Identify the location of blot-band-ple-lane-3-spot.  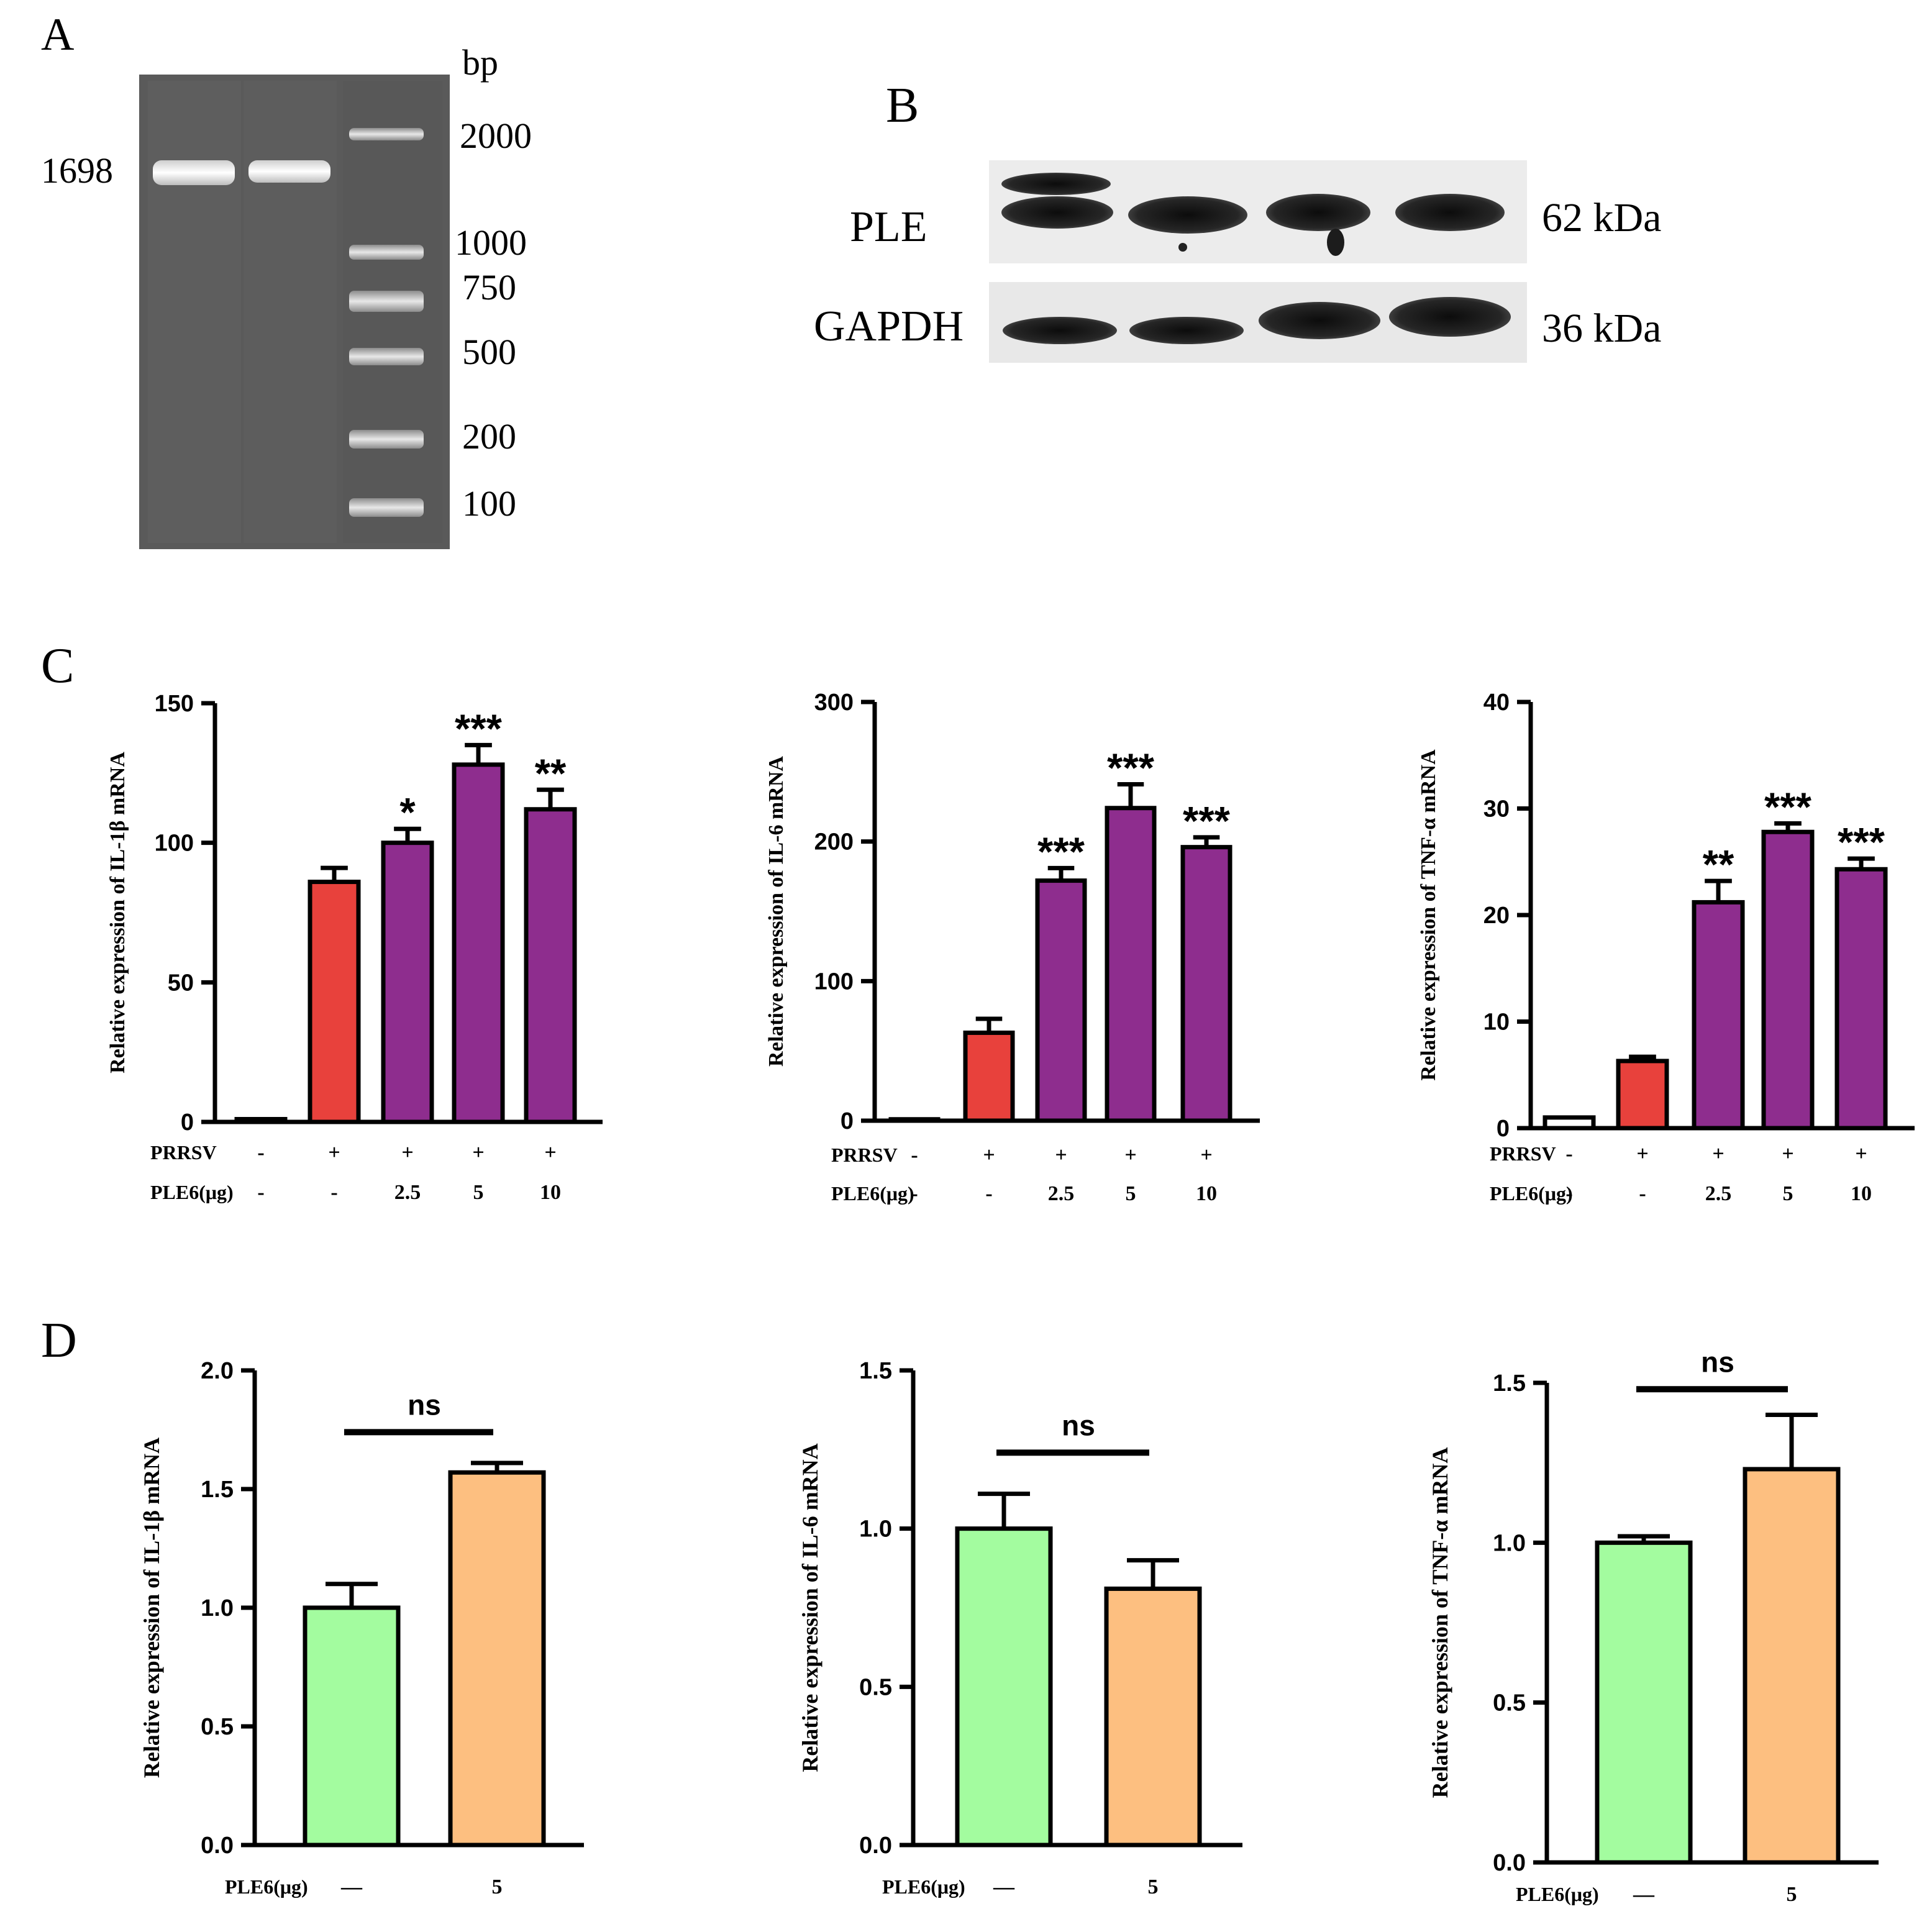
(1335, 242).